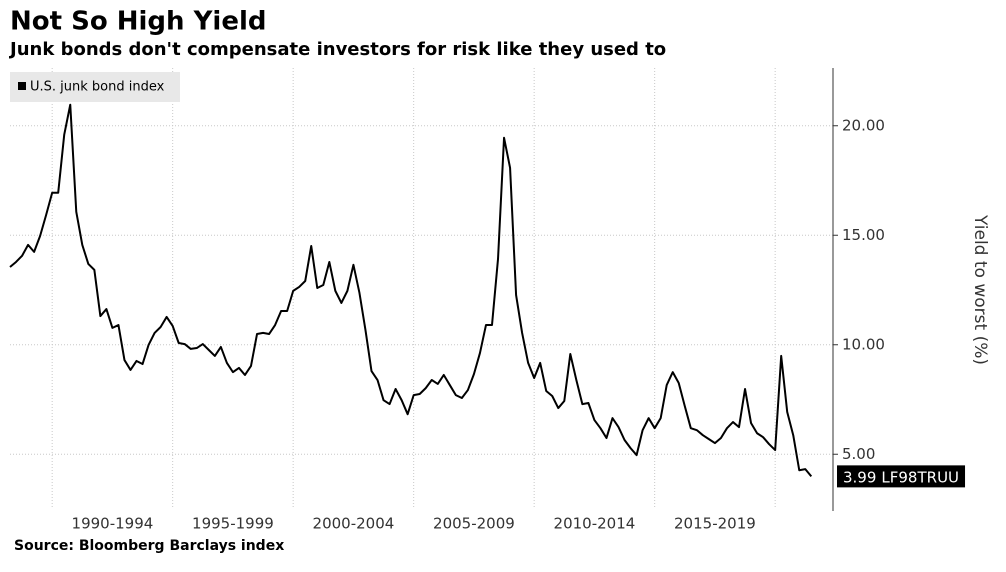  Describe the element at coordinates (859, 477) in the screenshot. I see `end-label-value: 3.99` at that location.